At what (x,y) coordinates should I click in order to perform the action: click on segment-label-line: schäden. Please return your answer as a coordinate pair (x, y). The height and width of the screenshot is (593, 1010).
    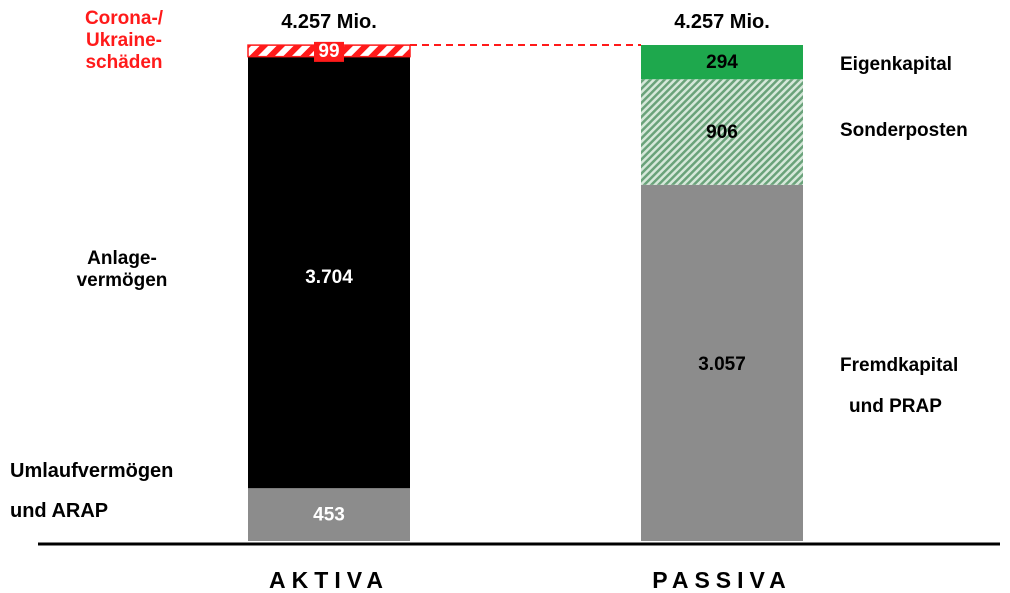
    Looking at the image, I should click on (123, 62).